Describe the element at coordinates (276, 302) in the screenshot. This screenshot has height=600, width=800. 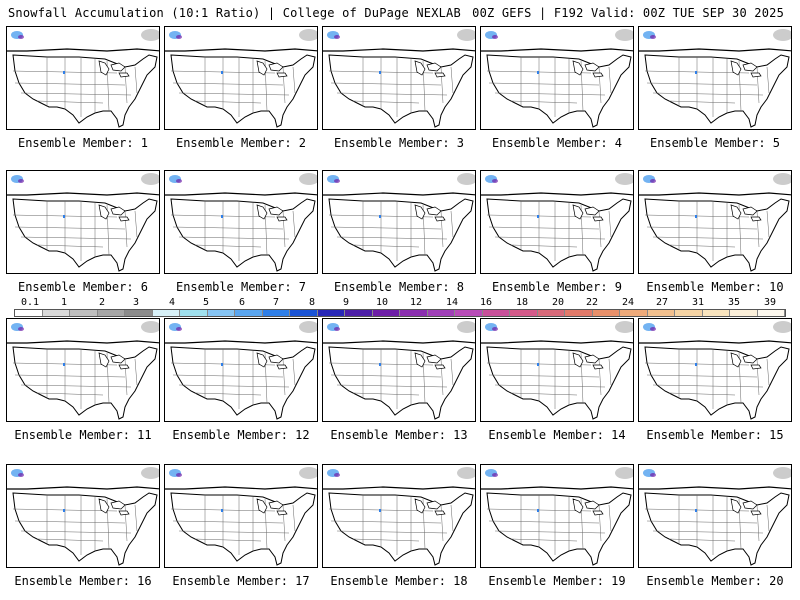
I see `colorbar-tick-label: 7` at that location.